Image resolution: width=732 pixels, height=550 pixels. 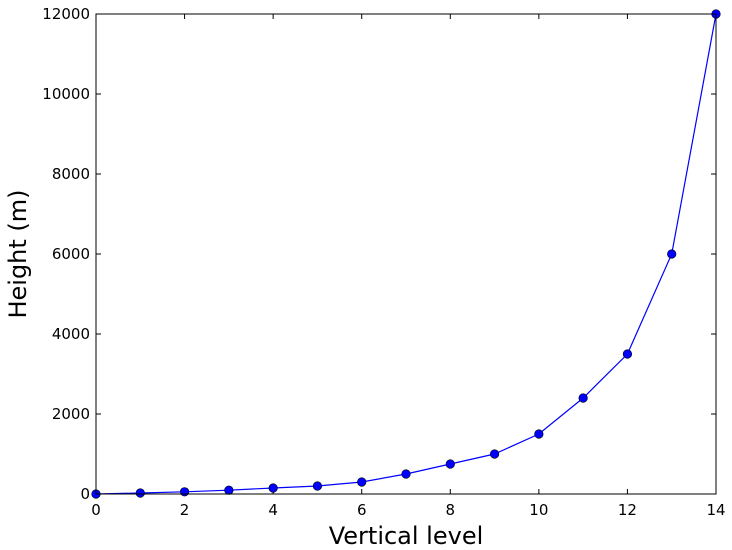 What do you see at coordinates (406, 536) in the screenshot?
I see `x-axis-title: Vertical level` at bounding box center [406, 536].